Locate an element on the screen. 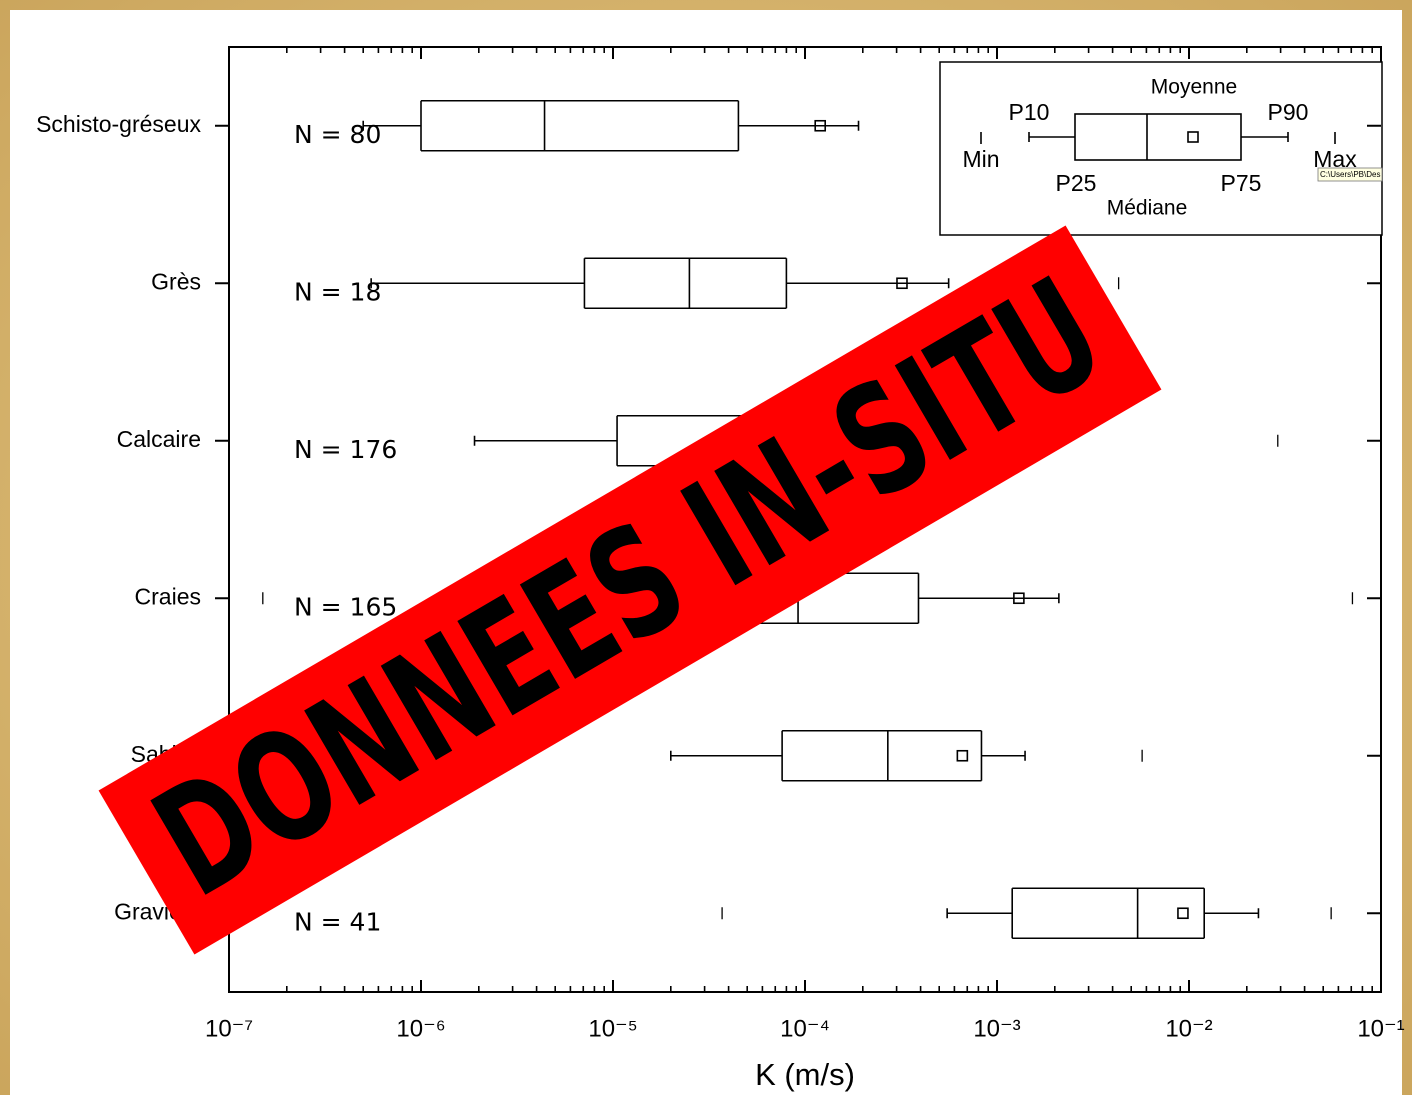  legend-label: Médiane is located at coordinates (1147, 208).